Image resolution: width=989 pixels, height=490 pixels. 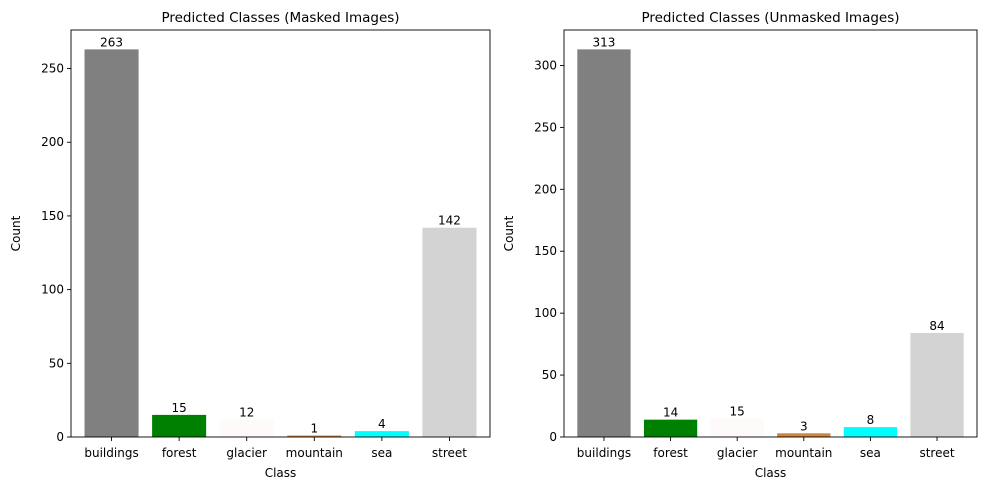 What do you see at coordinates (770, 18) in the screenshot?
I see `chart-title: Predicted Classes (Unmasked Images)` at bounding box center [770, 18].